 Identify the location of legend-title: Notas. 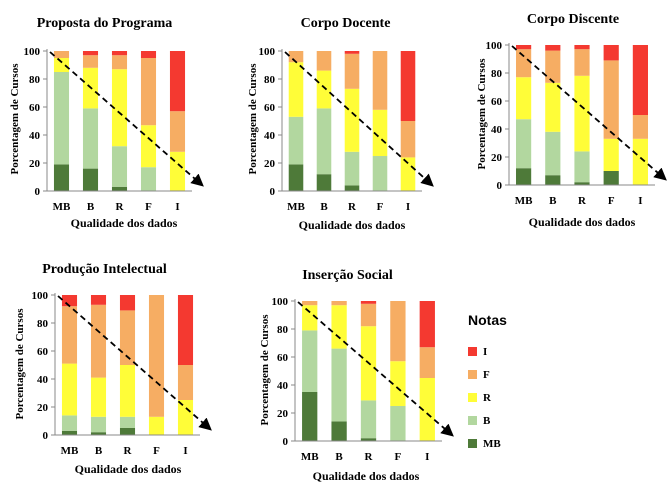
(487, 320).